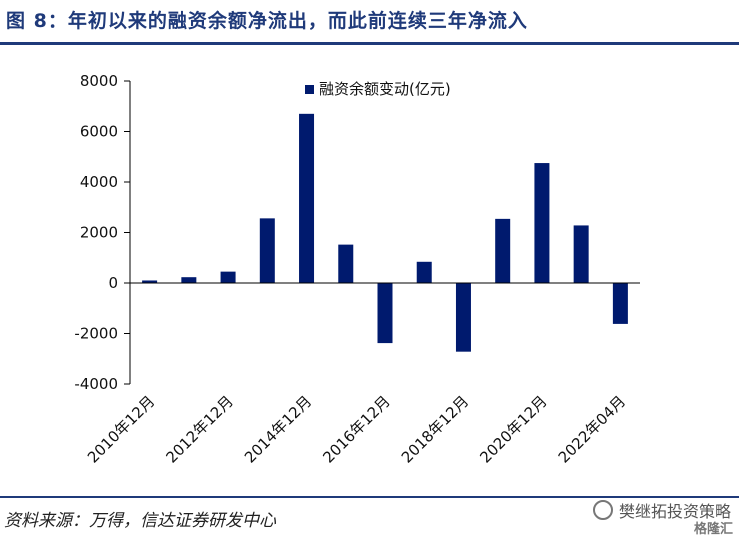  I want to click on bar-2022年04月, so click(620, 303).